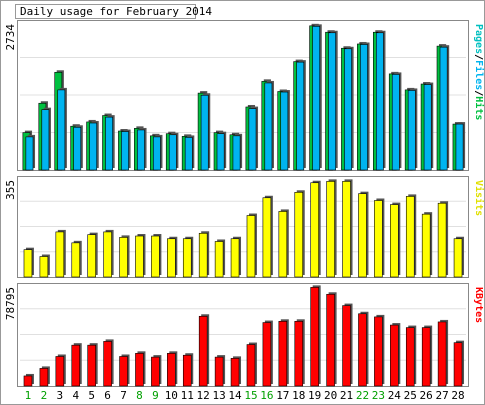 This screenshot has height=405, width=485. Describe the element at coordinates (362, 395) in the screenshot. I see `x-tick-label-22: 22` at that location.